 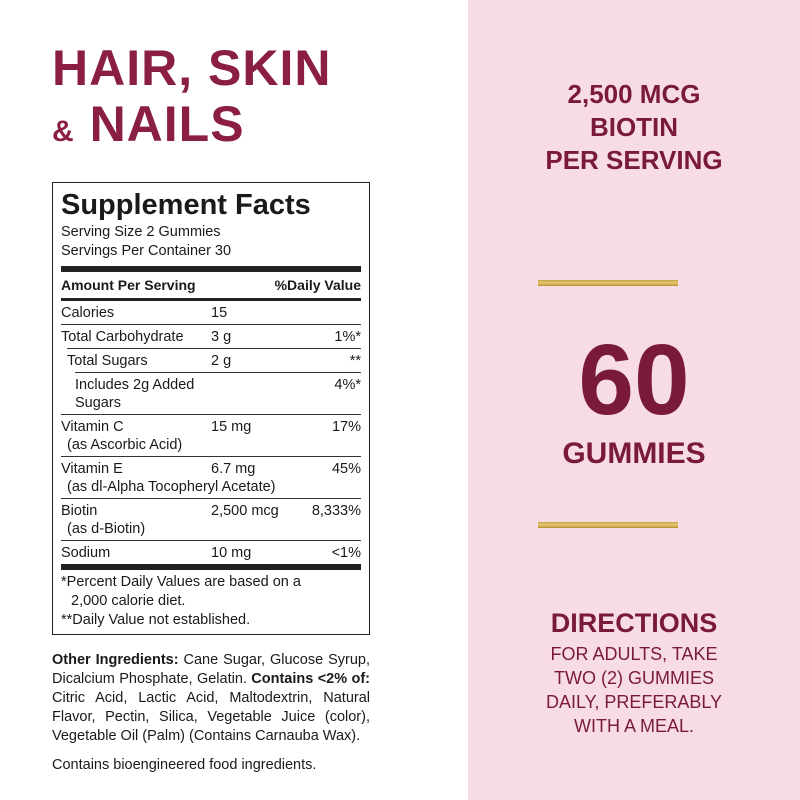 What do you see at coordinates (231, 427) in the screenshot?
I see `nutrient-amount: 15 mg` at bounding box center [231, 427].